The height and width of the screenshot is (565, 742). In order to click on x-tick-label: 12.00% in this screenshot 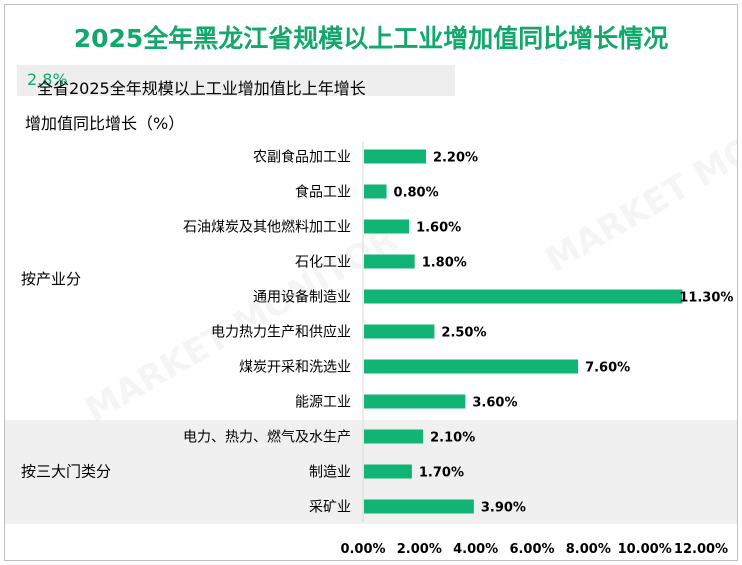, I will do `click(701, 549)`.